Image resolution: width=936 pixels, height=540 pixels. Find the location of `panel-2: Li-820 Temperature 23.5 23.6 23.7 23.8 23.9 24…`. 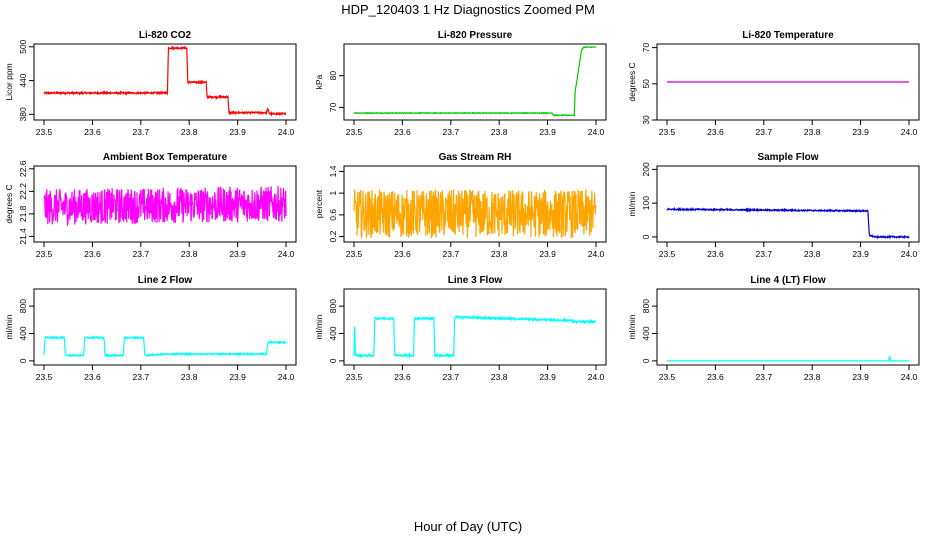

panel-2: Li-820 Temperature 23.5 23.6 23.7 23.8 23.9 24… is located at coordinates (773, 83).